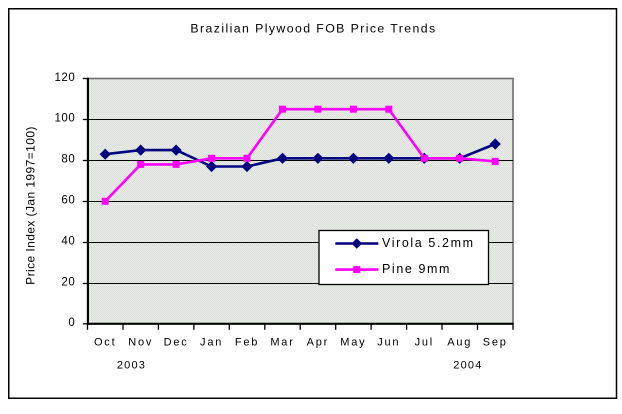  I want to click on svg-text: Oct, so click(105, 343).